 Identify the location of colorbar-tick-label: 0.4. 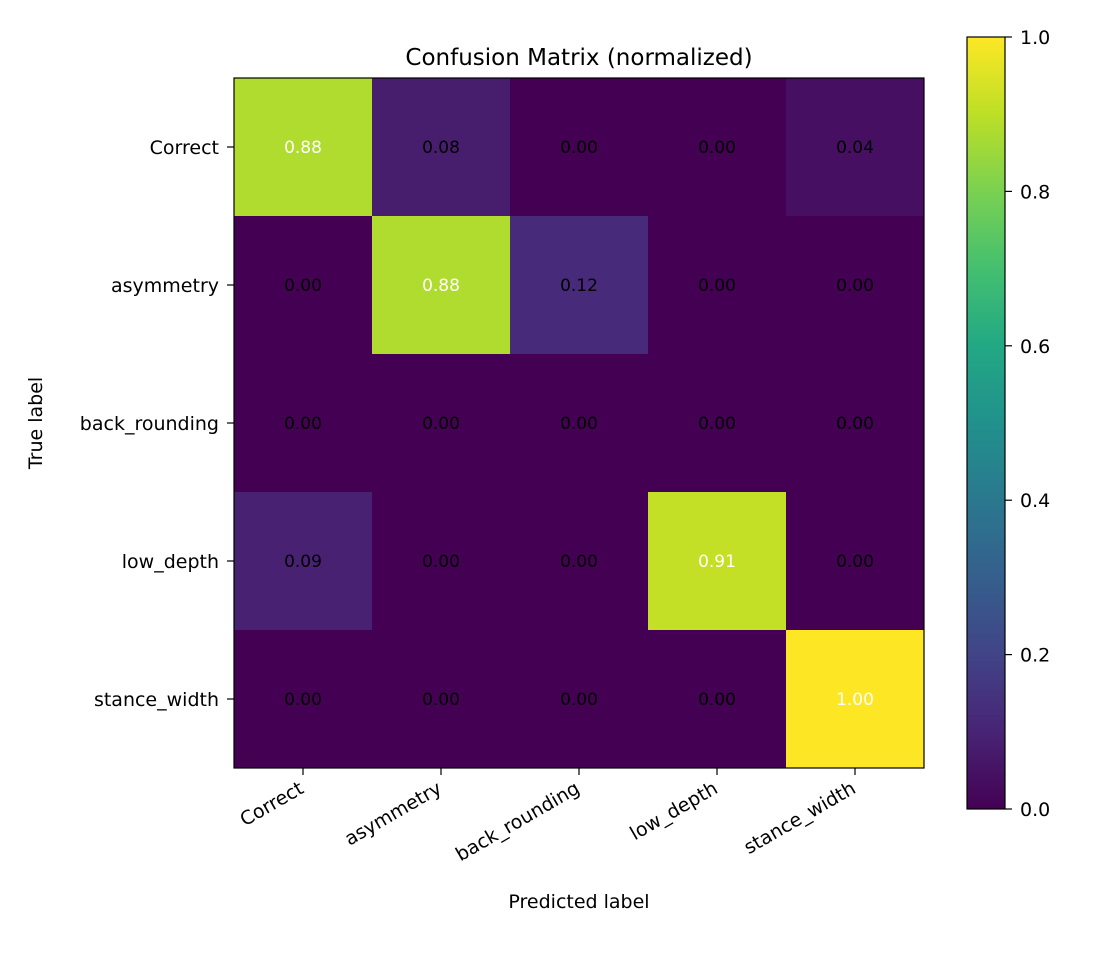
(1035, 501).